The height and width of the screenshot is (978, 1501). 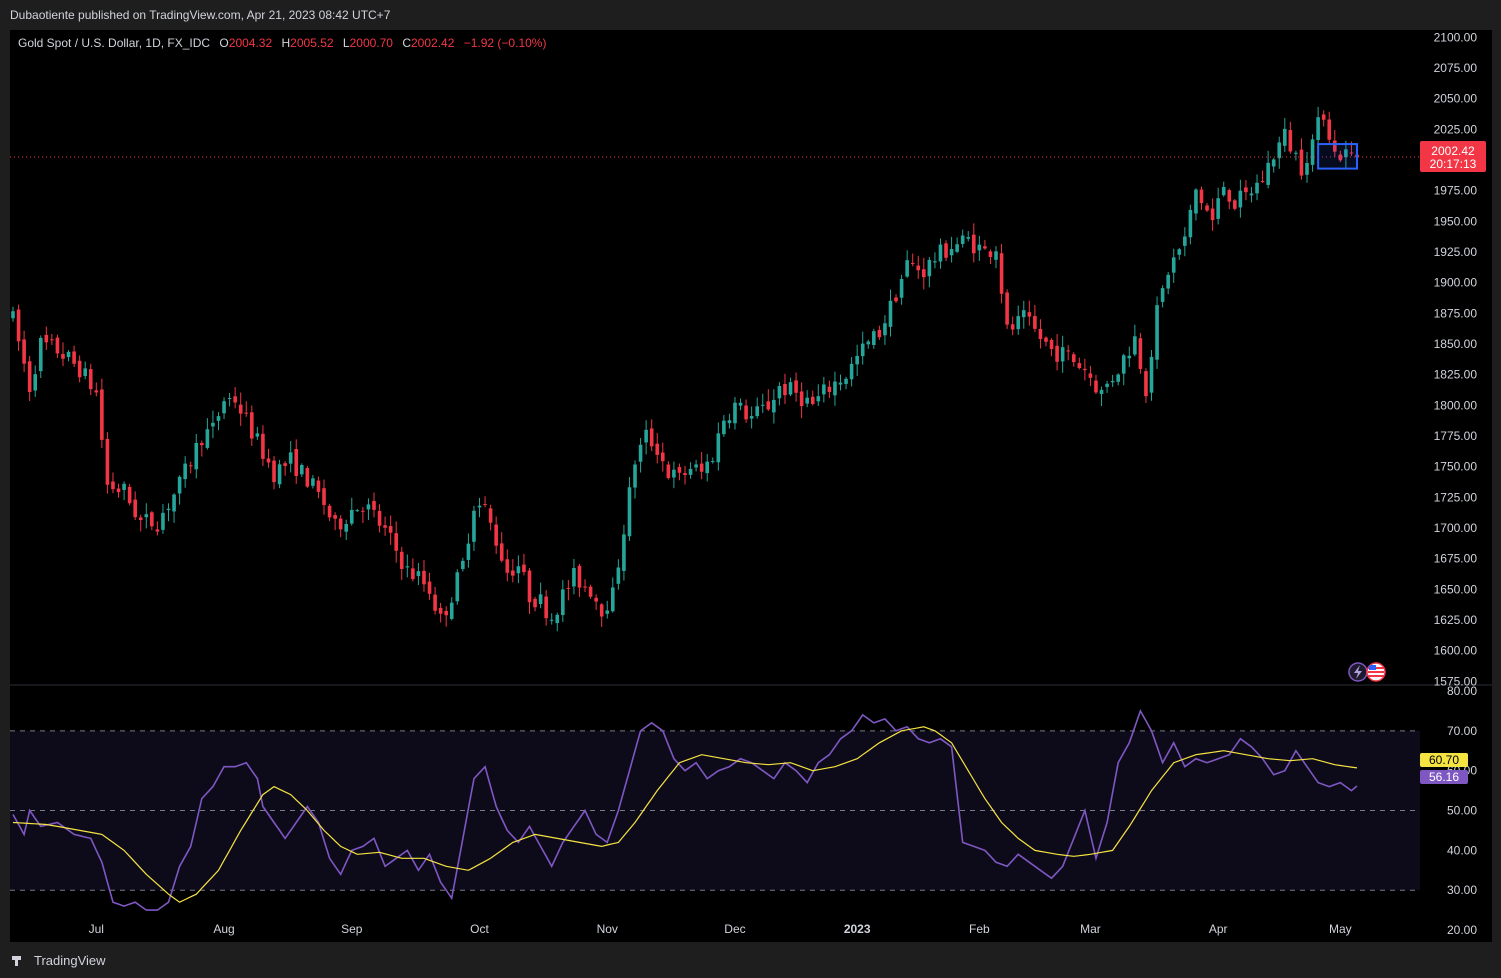 I want to click on price-tick-label: 1675.00, so click(x=1456, y=559).